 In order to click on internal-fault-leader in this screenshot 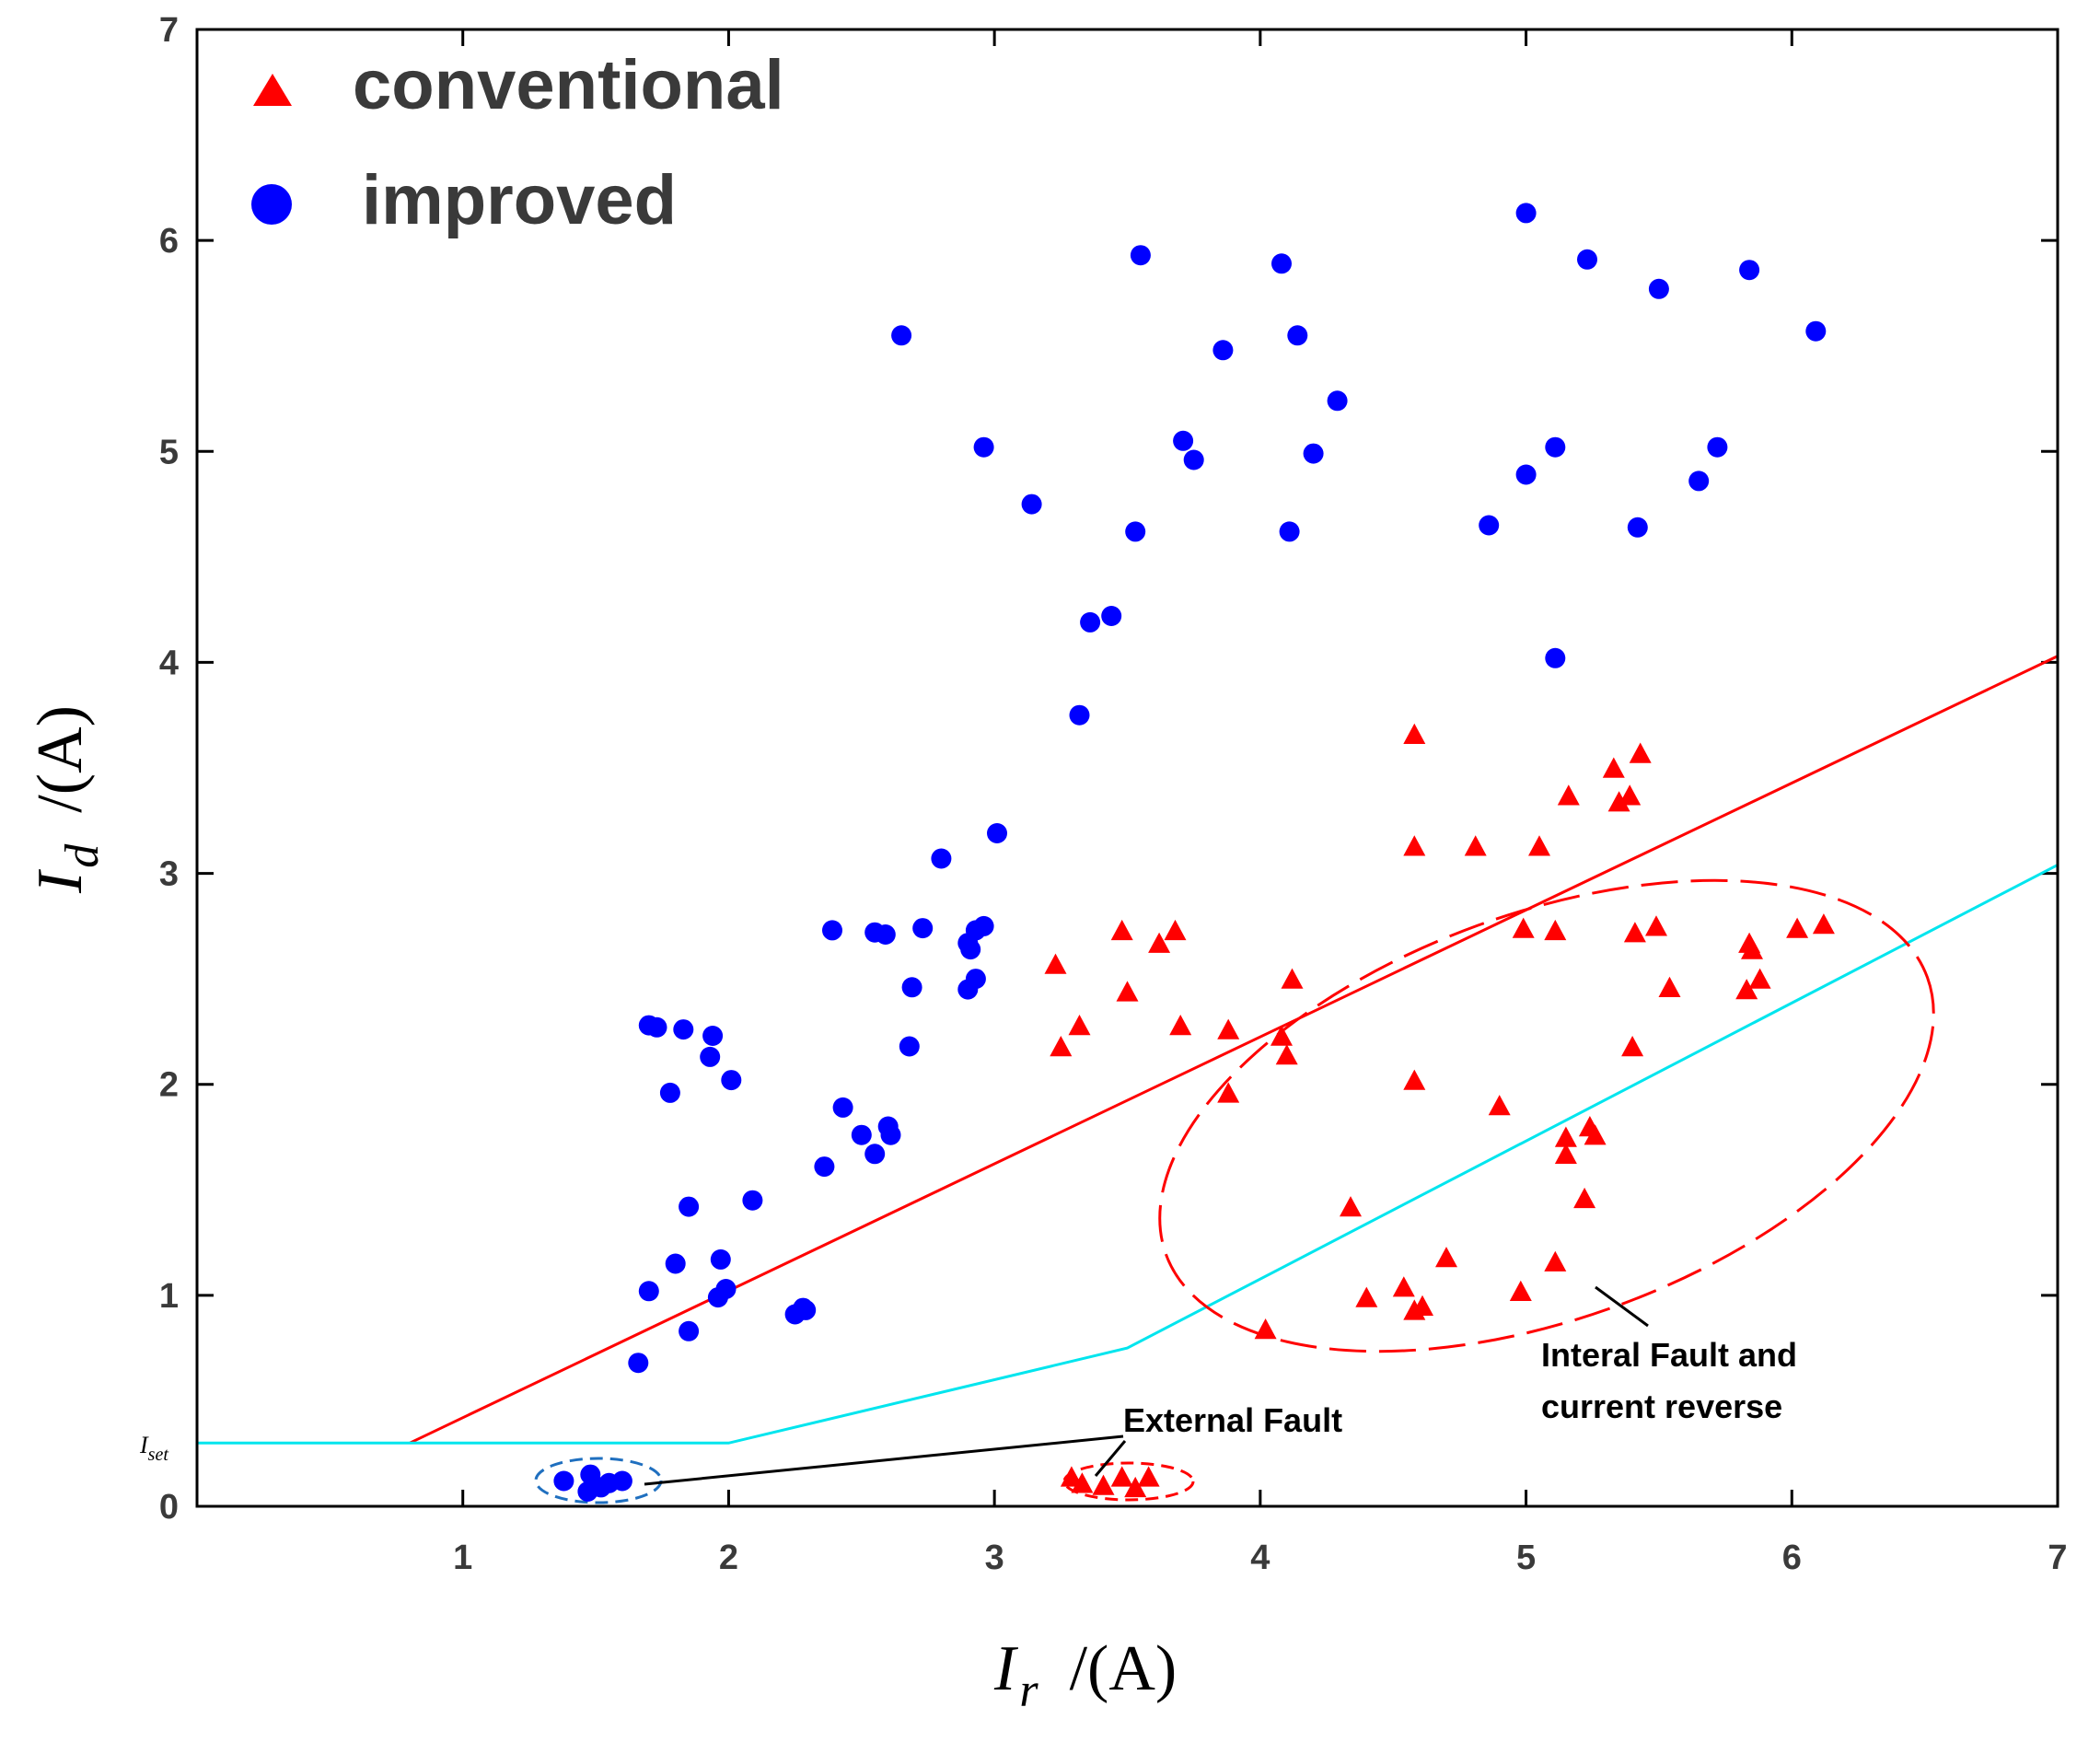, I will do `click(1622, 1306)`.